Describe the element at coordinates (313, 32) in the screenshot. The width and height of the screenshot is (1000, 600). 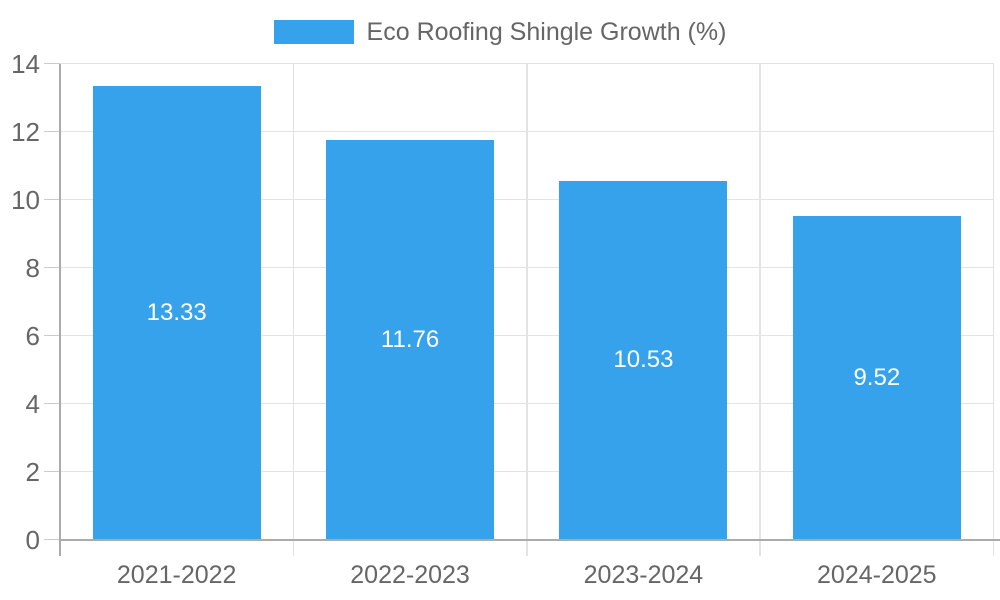
I see `legend-swatch-icon` at that location.